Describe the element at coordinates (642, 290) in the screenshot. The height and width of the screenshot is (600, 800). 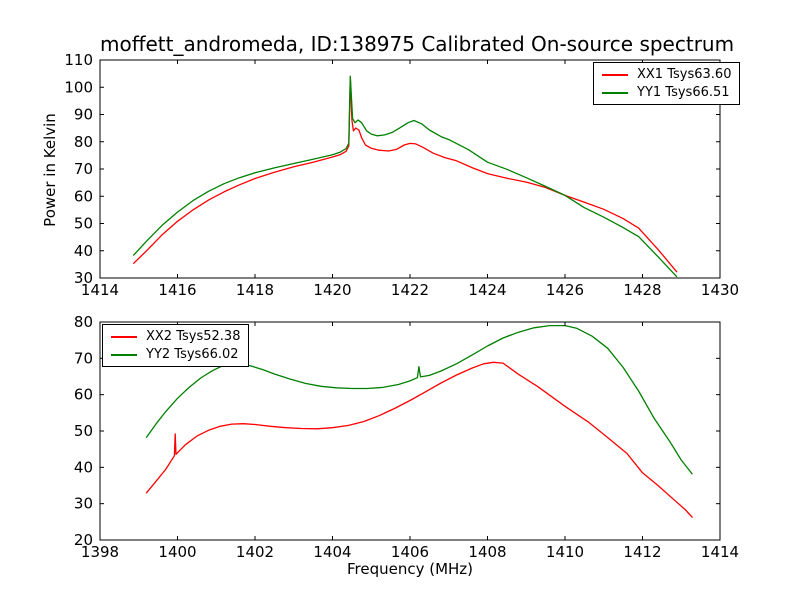
I see `svg-text: 1428` at that location.